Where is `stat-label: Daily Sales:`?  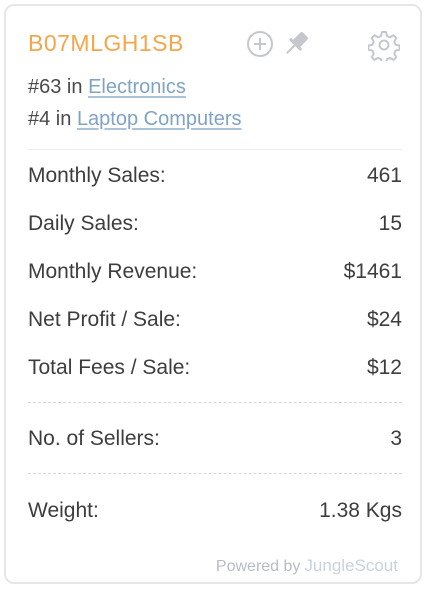 stat-label: Daily Sales: is located at coordinates (83, 223).